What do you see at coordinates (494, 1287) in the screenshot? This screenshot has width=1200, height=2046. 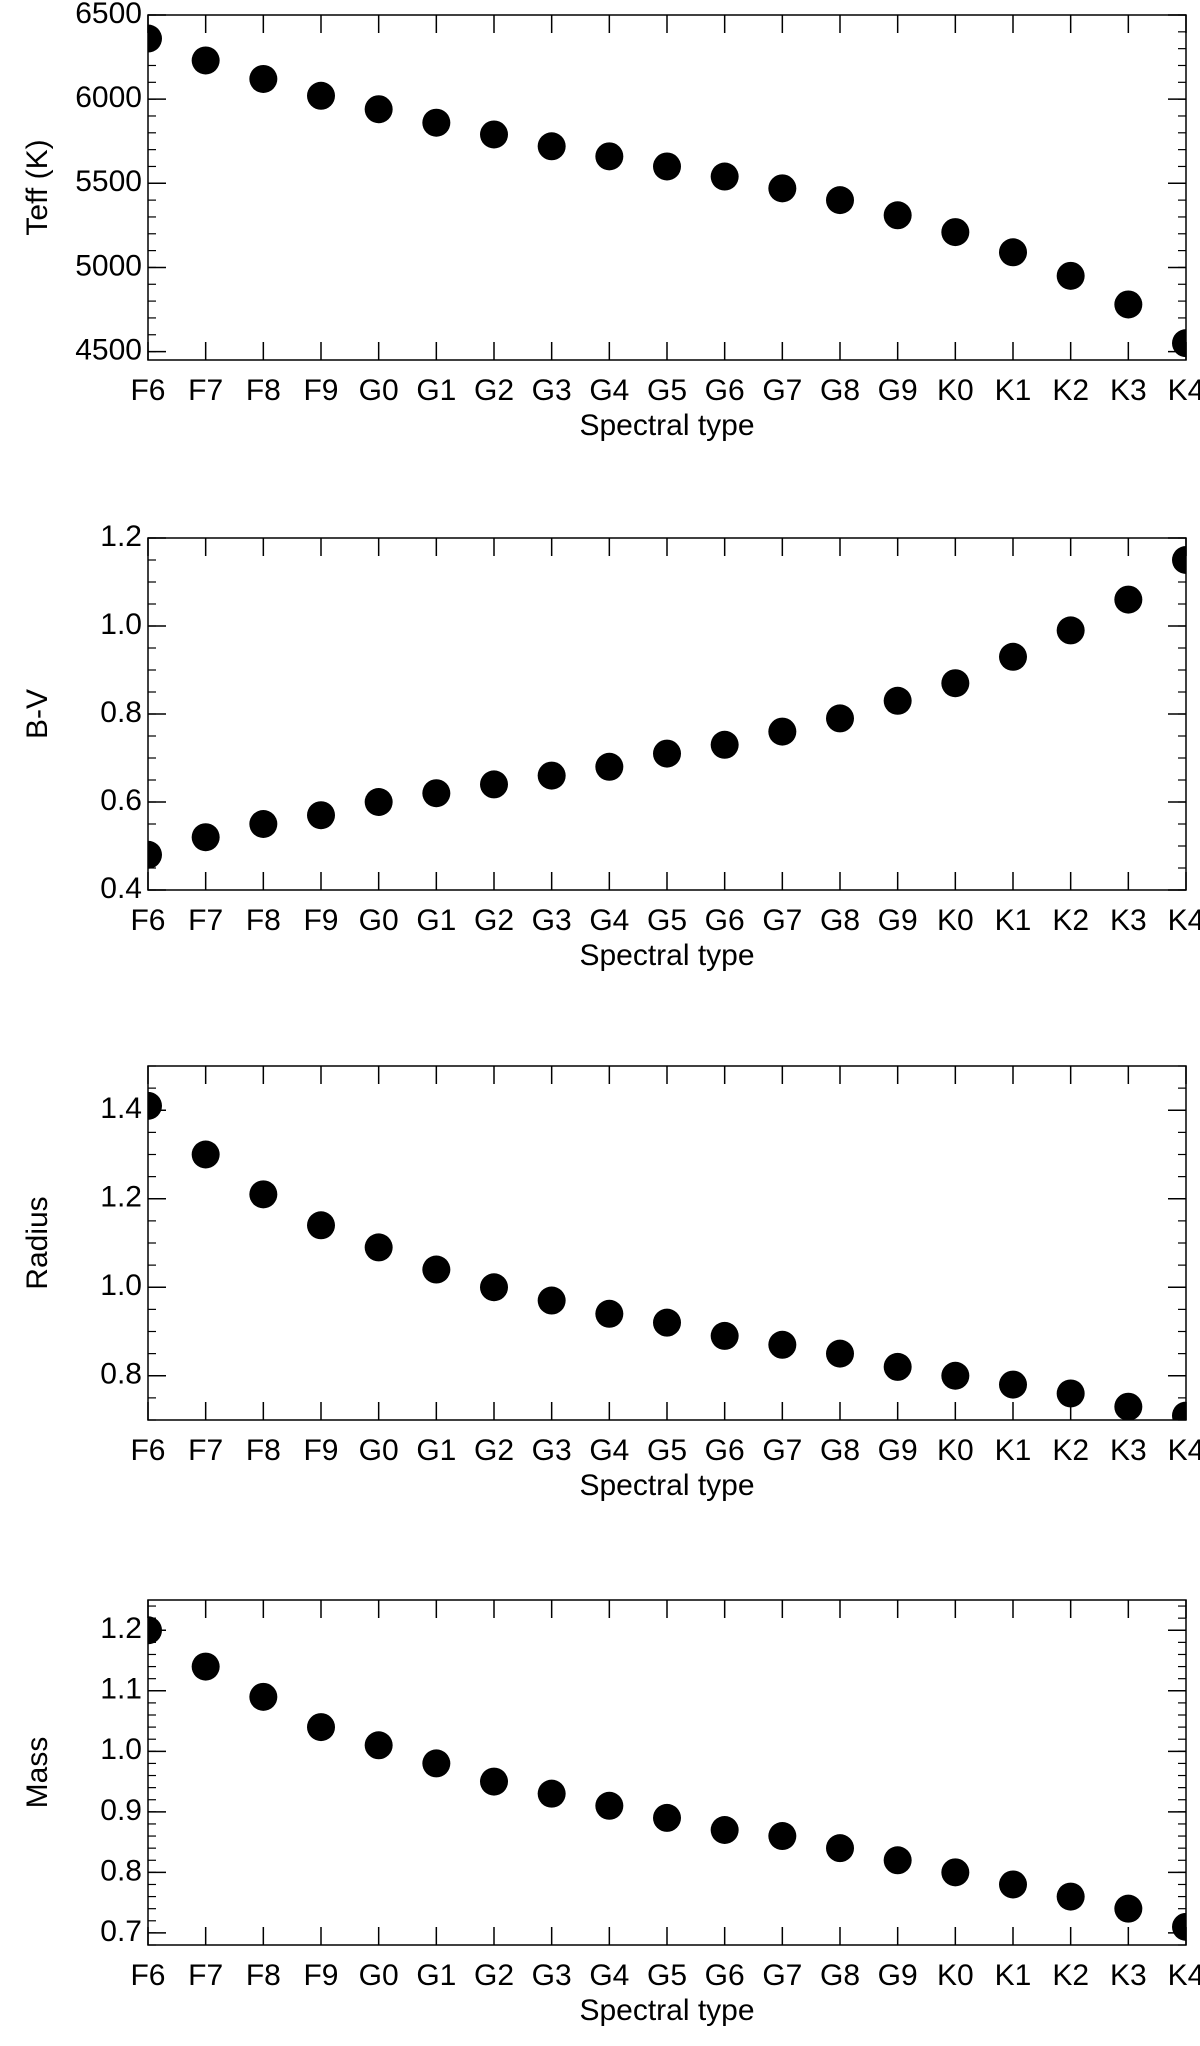 I see `data-point-G2` at bounding box center [494, 1287].